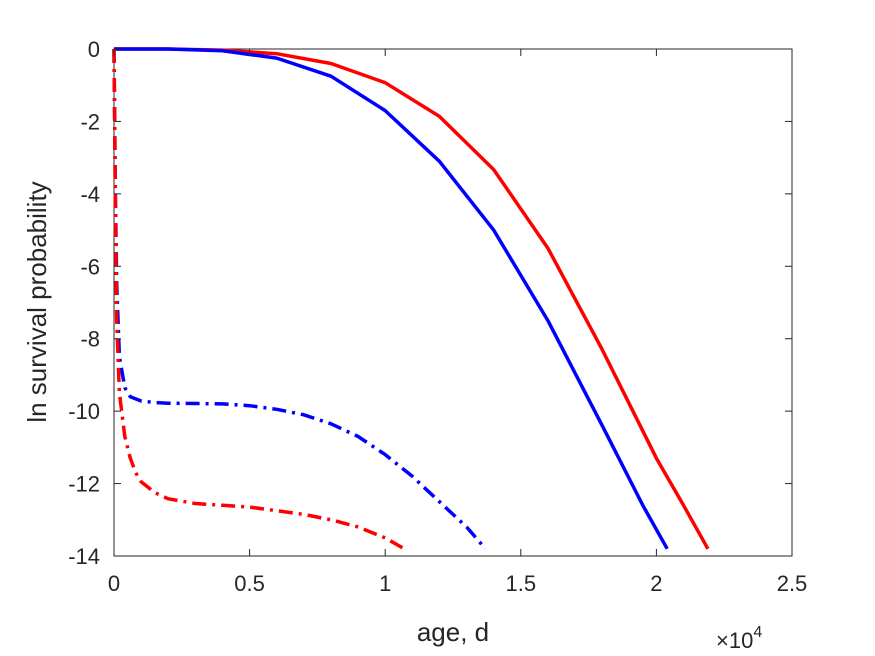 This screenshot has height=656, width=875. Describe the element at coordinates (37, 301) in the screenshot. I see `y-axis-label: ln survival probability` at that location.